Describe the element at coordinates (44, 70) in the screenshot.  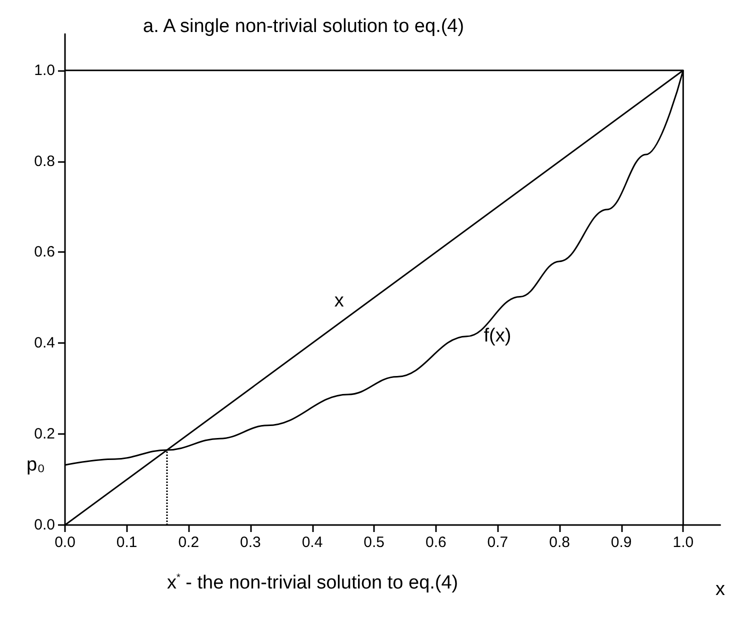
I see `y-tick-label: 1.0` at that location.